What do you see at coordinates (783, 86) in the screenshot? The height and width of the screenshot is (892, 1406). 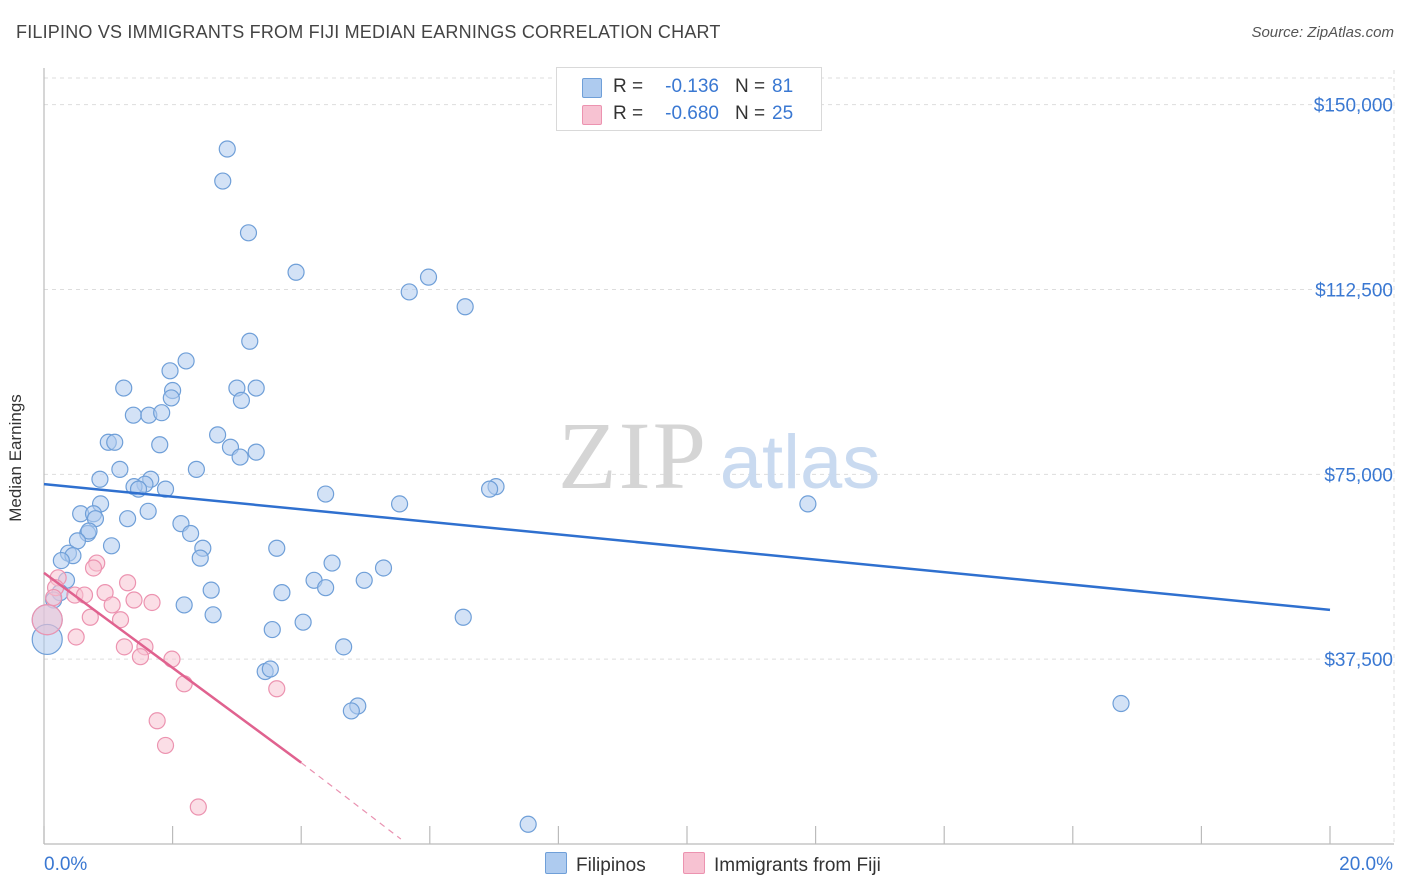 I see `legend-n-value: 81` at bounding box center [783, 86].